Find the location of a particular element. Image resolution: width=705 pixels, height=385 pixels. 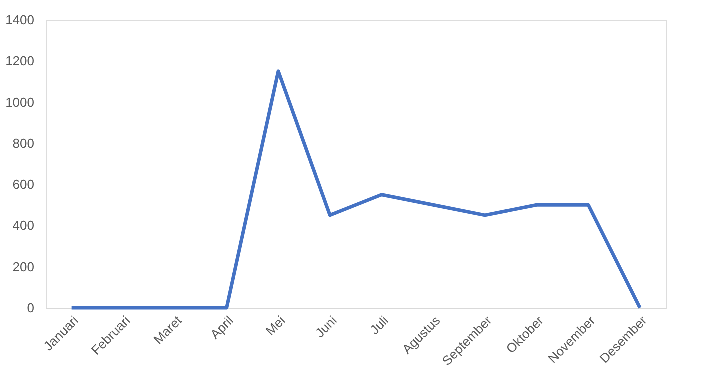

x-tick-label: Juni is located at coordinates (326, 327).